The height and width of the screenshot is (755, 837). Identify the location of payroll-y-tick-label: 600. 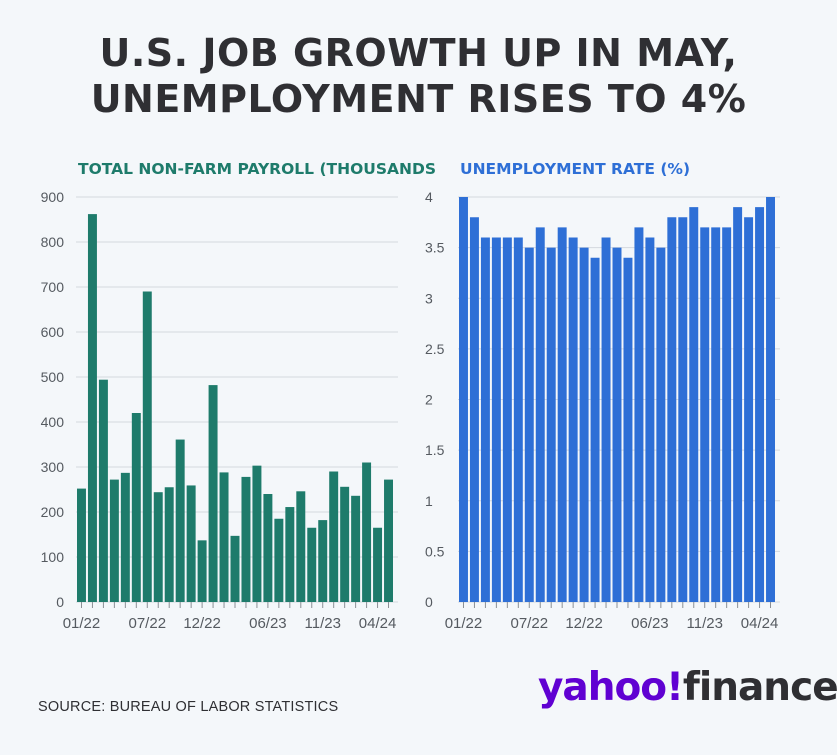
(53, 332).